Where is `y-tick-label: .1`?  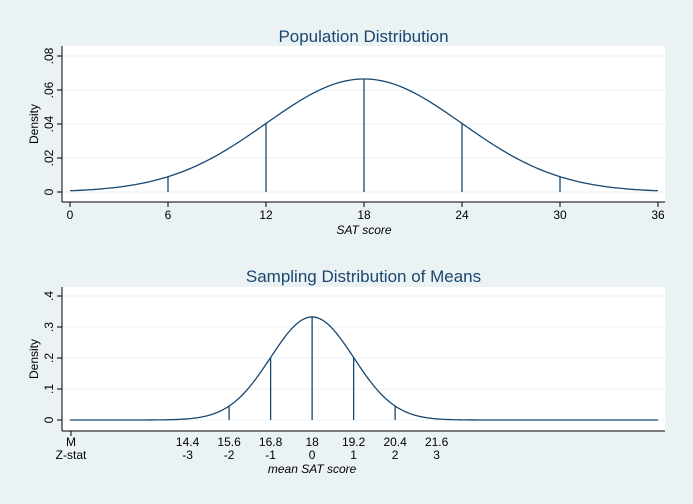
y-tick-label: .1 is located at coordinates (49, 389).